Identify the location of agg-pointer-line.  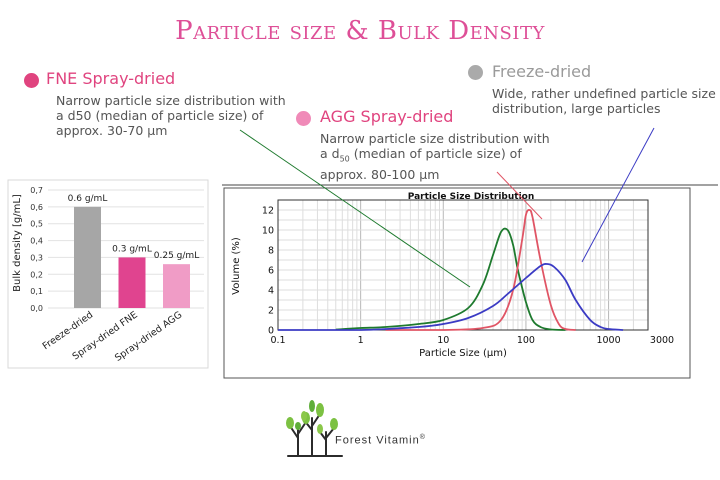
(519, 195).